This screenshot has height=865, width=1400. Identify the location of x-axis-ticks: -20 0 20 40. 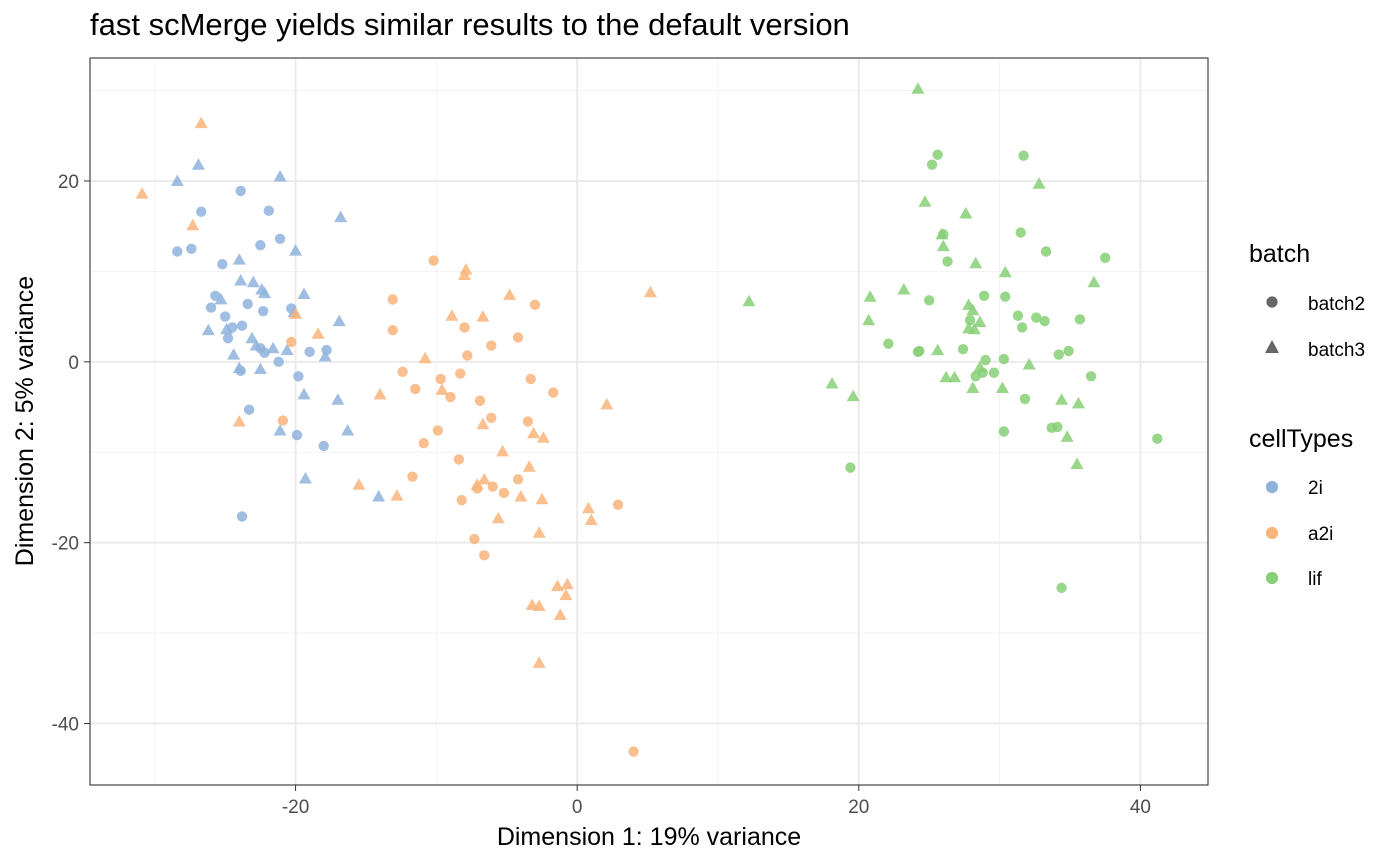
(716, 801).